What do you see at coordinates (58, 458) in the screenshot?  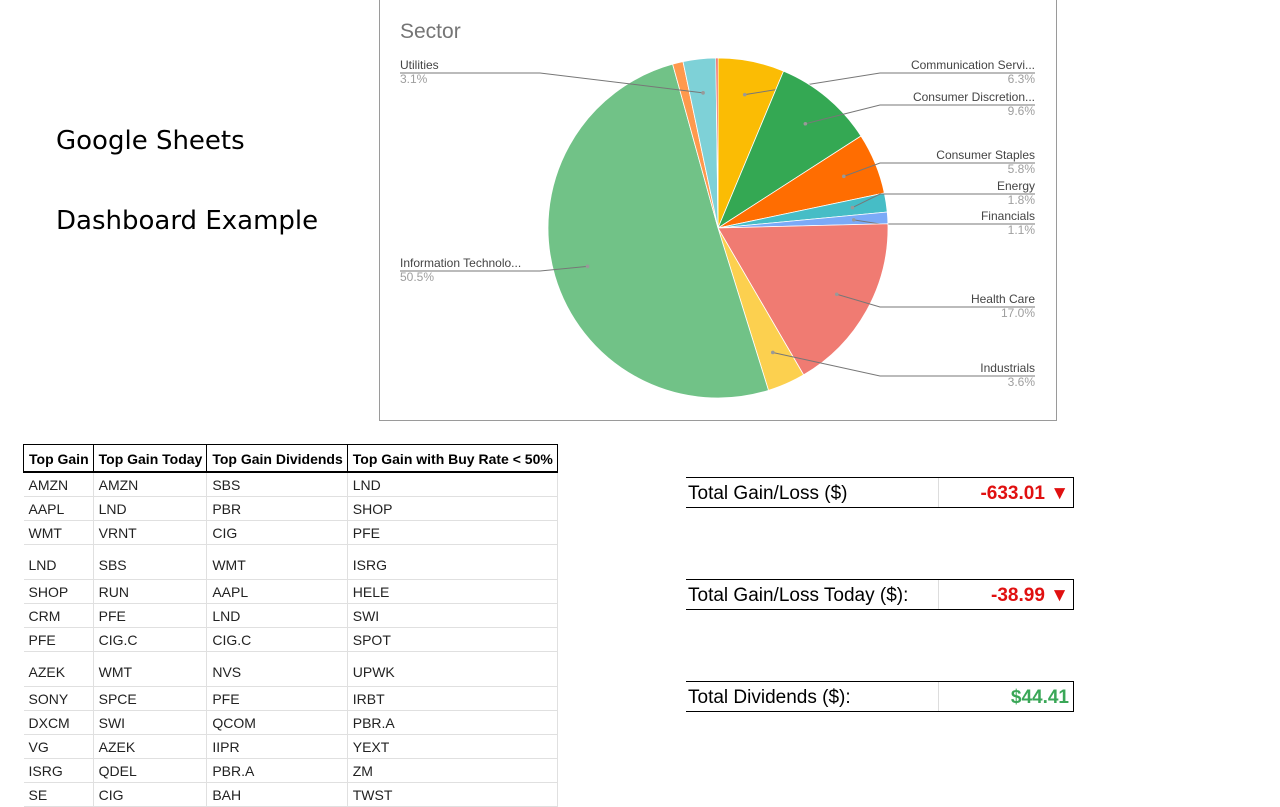 I see `column-header: Top Gain` at bounding box center [58, 458].